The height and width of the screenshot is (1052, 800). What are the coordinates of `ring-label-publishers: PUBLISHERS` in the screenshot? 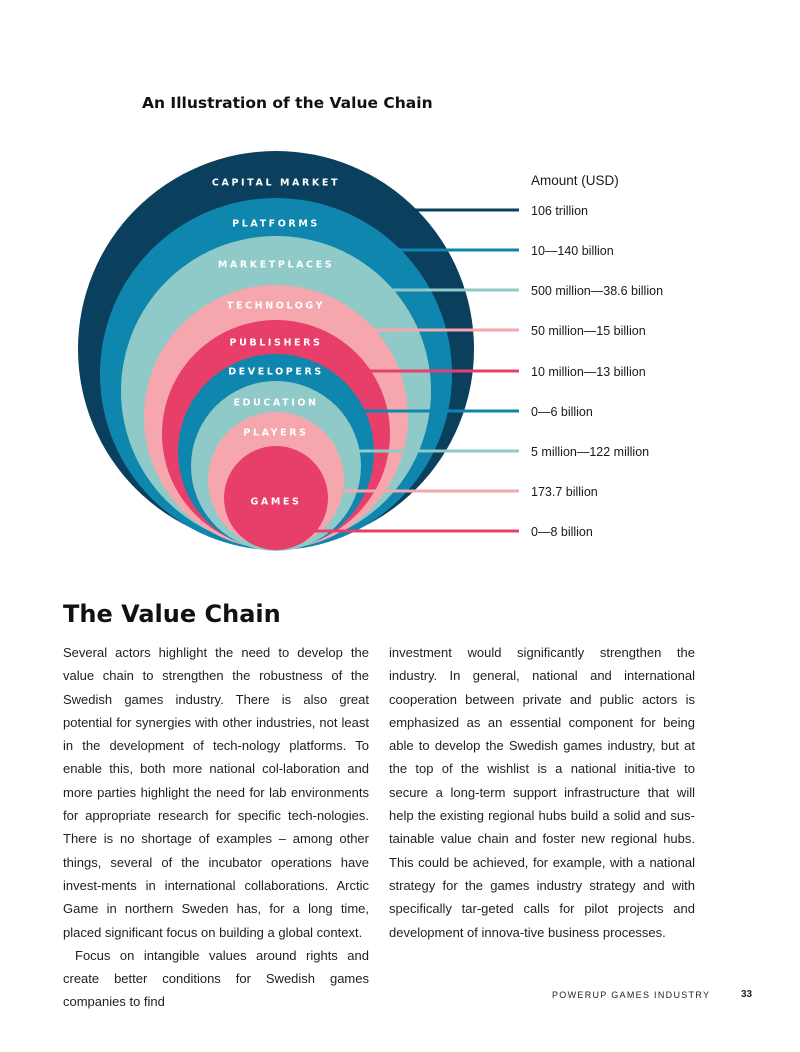 It's located at (276, 343).